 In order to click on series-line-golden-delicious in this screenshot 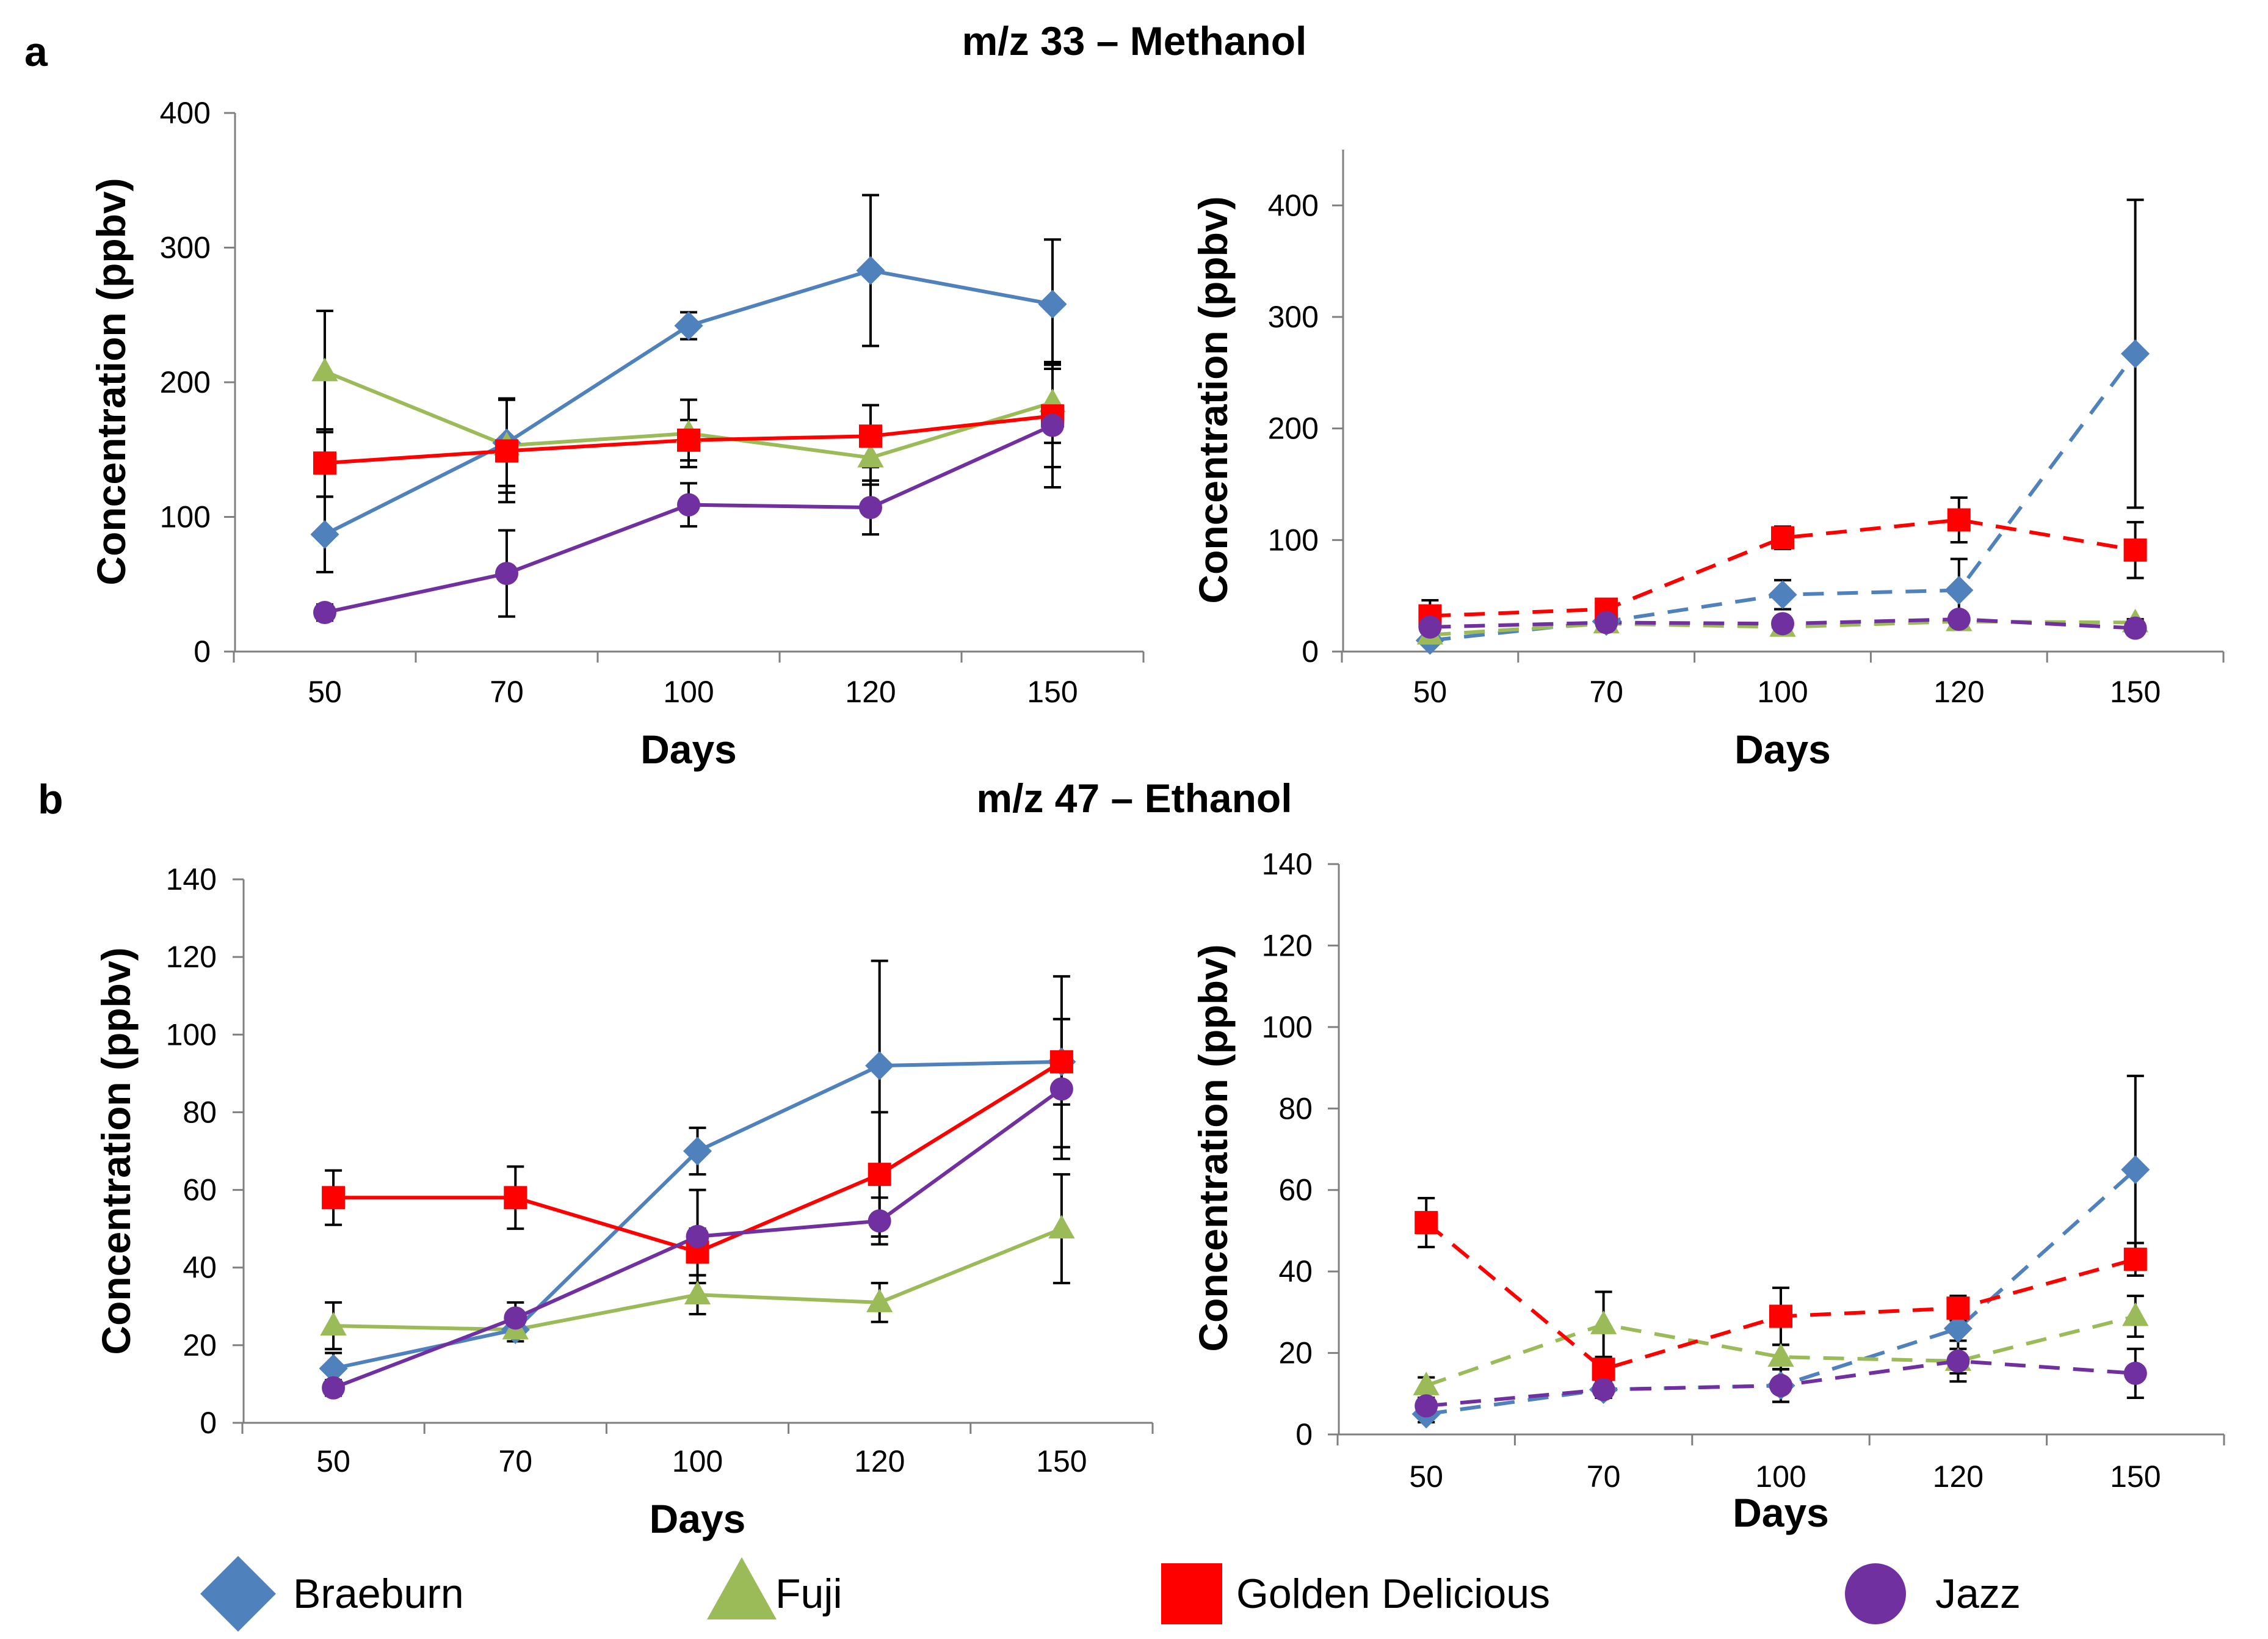, I will do `click(1783, 568)`.